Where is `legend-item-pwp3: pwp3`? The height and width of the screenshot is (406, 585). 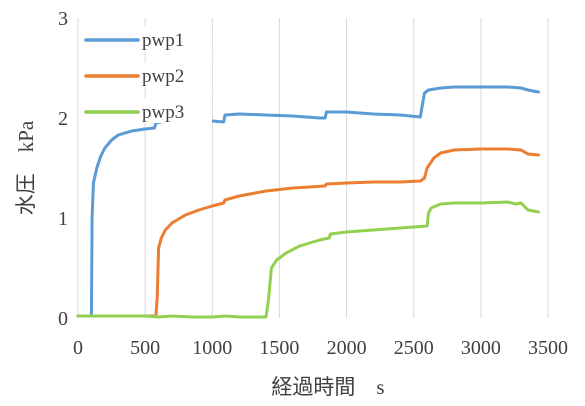 legend-item-pwp3: pwp3 is located at coordinates (147, 111).